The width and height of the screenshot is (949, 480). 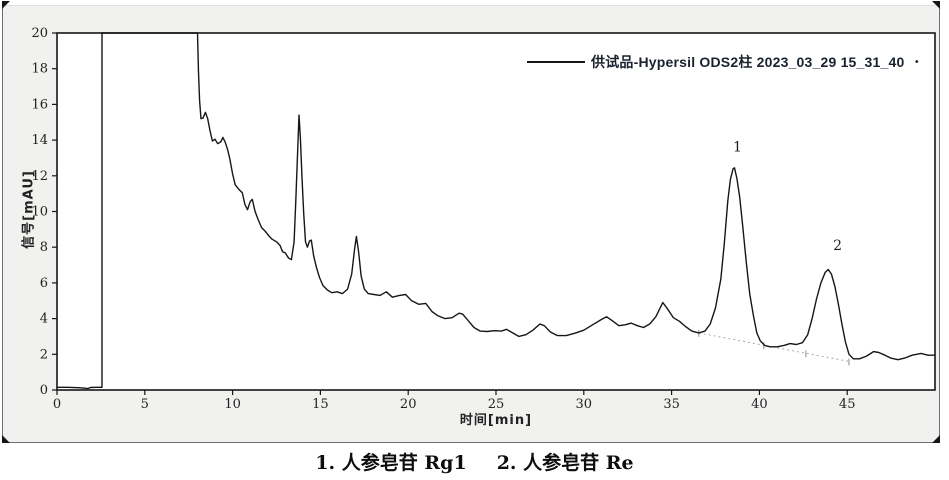 What do you see at coordinates (474, 461) in the screenshot?
I see `peak-caption: 1. 人参皂苷 Rg1 2. 人参皂苷 Re` at bounding box center [474, 461].